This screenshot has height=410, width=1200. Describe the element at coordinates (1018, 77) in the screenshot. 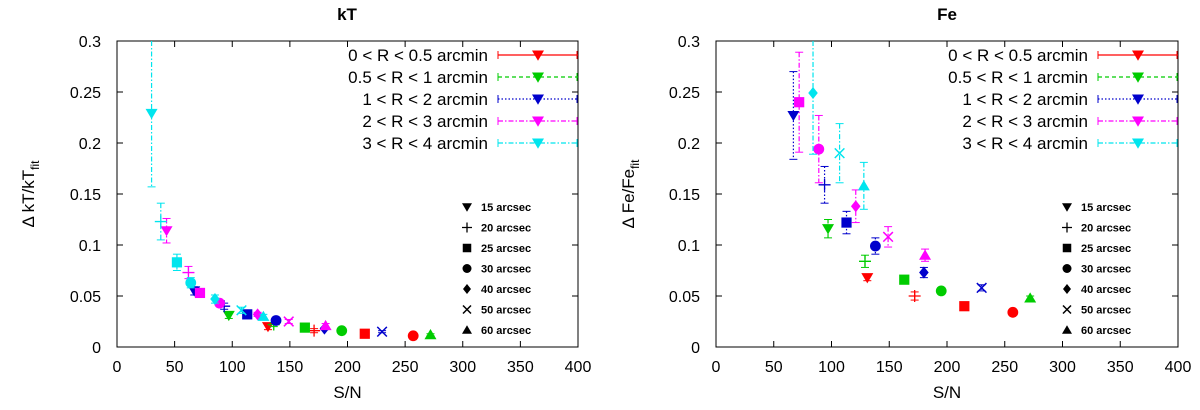

I see `legend-label: 0.5 < R < 1 arcmin` at that location.